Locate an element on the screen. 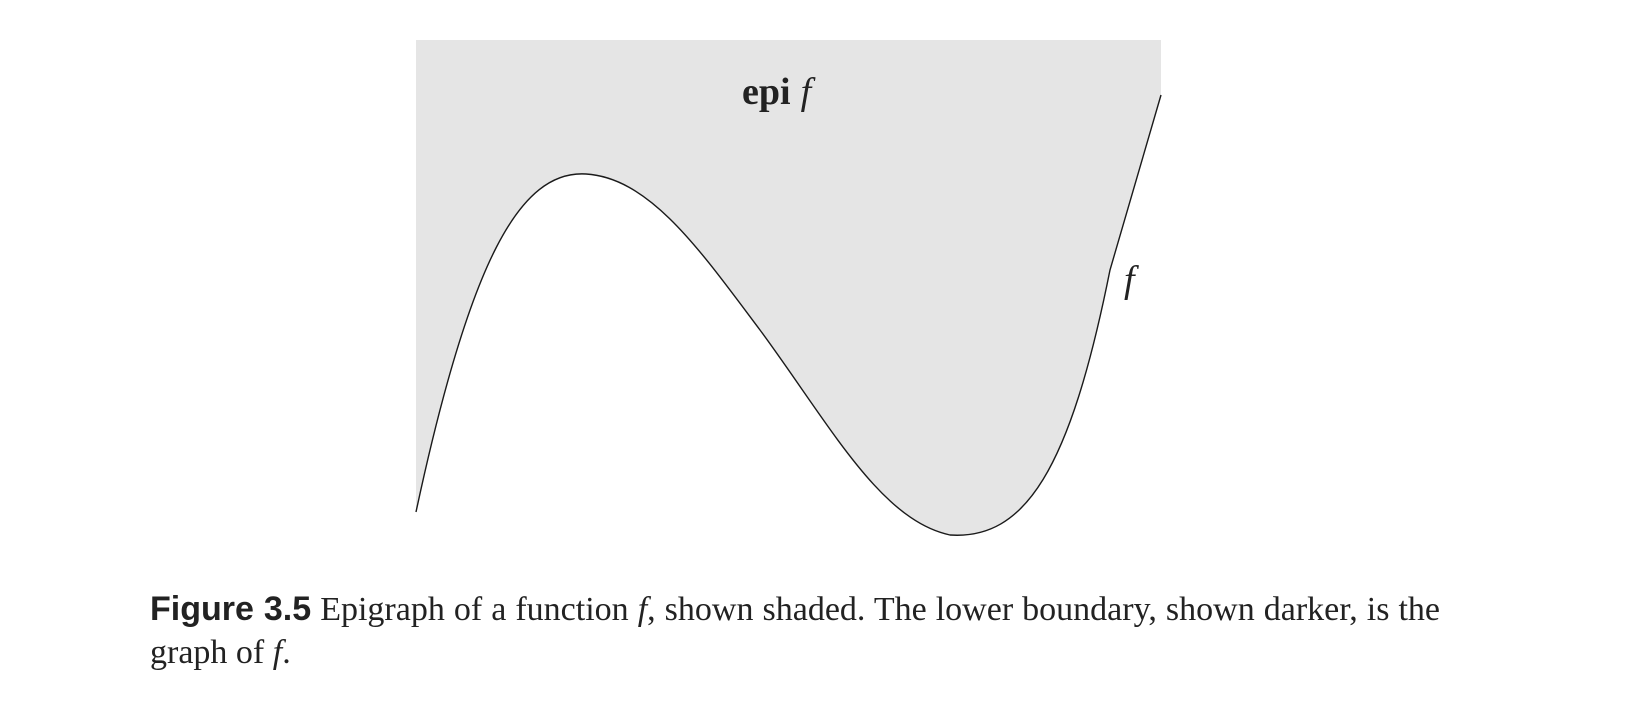  epigraph-label: epi f is located at coordinates (779, 92).